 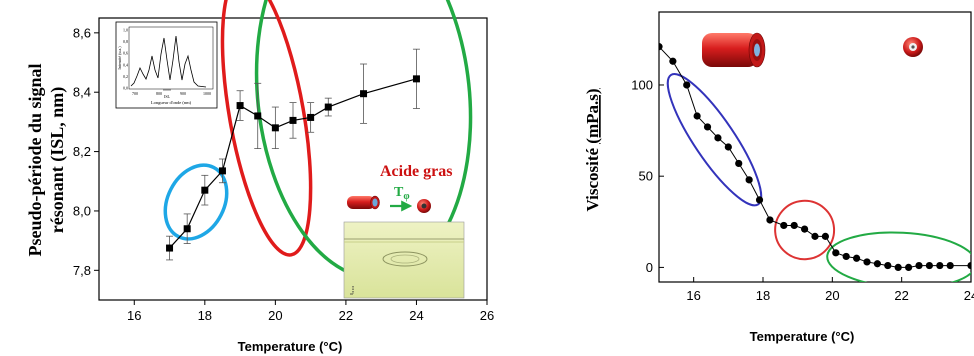 What do you see at coordinates (346, 315) in the screenshot?
I see `left-x-tick-label: 22` at bounding box center [346, 315].